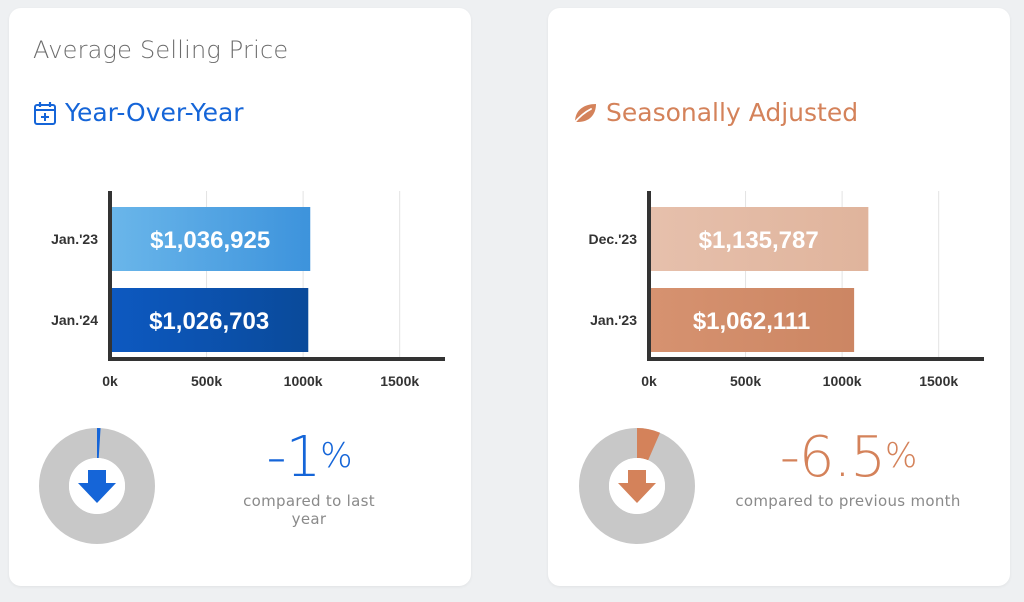 The height and width of the screenshot is (602, 1024). I want to click on subtitle-label: Year-Over-Year, so click(154, 112).